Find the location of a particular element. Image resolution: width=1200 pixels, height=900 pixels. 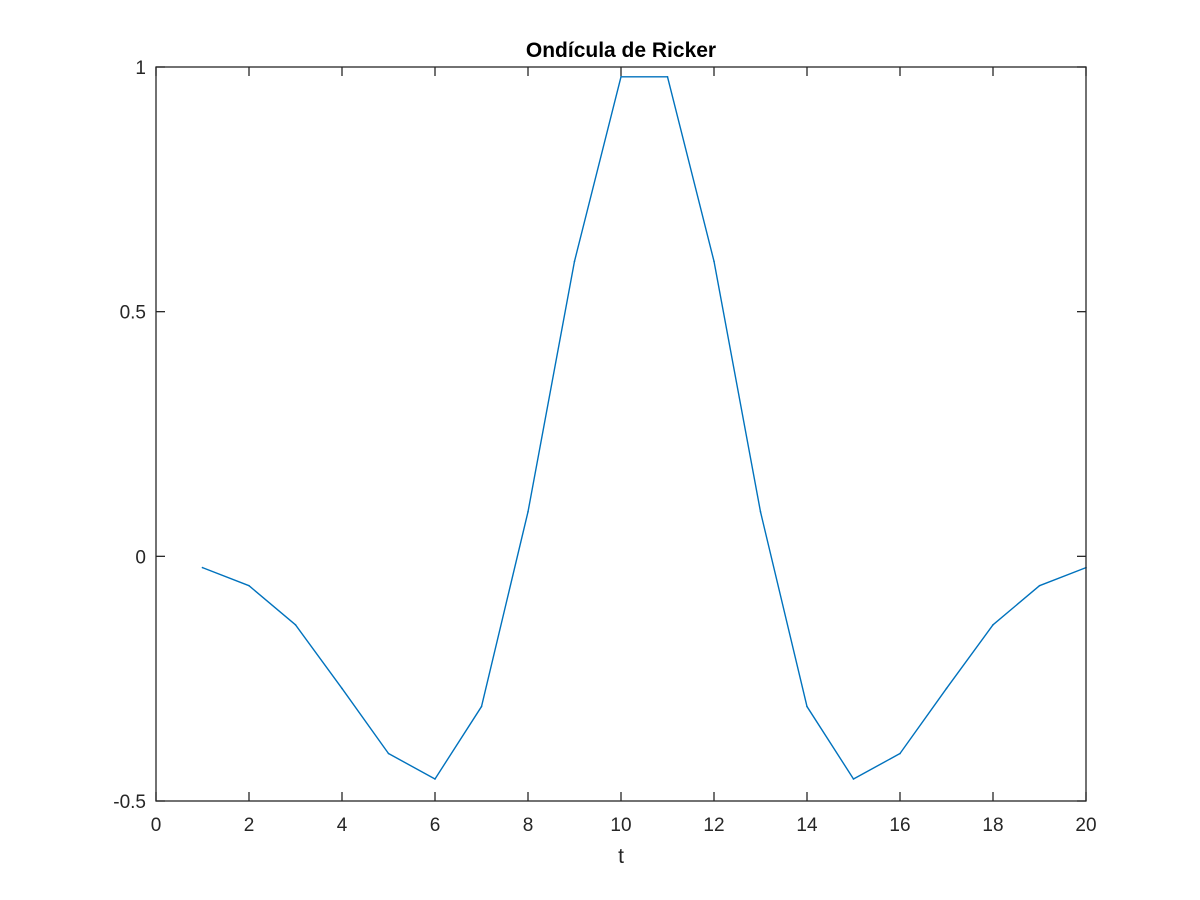

x-tick-label: 4 is located at coordinates (342, 825).